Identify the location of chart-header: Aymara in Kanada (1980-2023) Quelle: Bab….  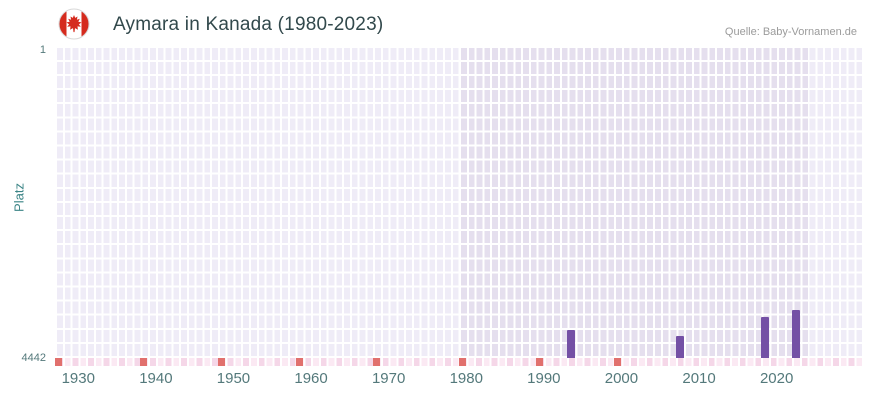
(436, 24).